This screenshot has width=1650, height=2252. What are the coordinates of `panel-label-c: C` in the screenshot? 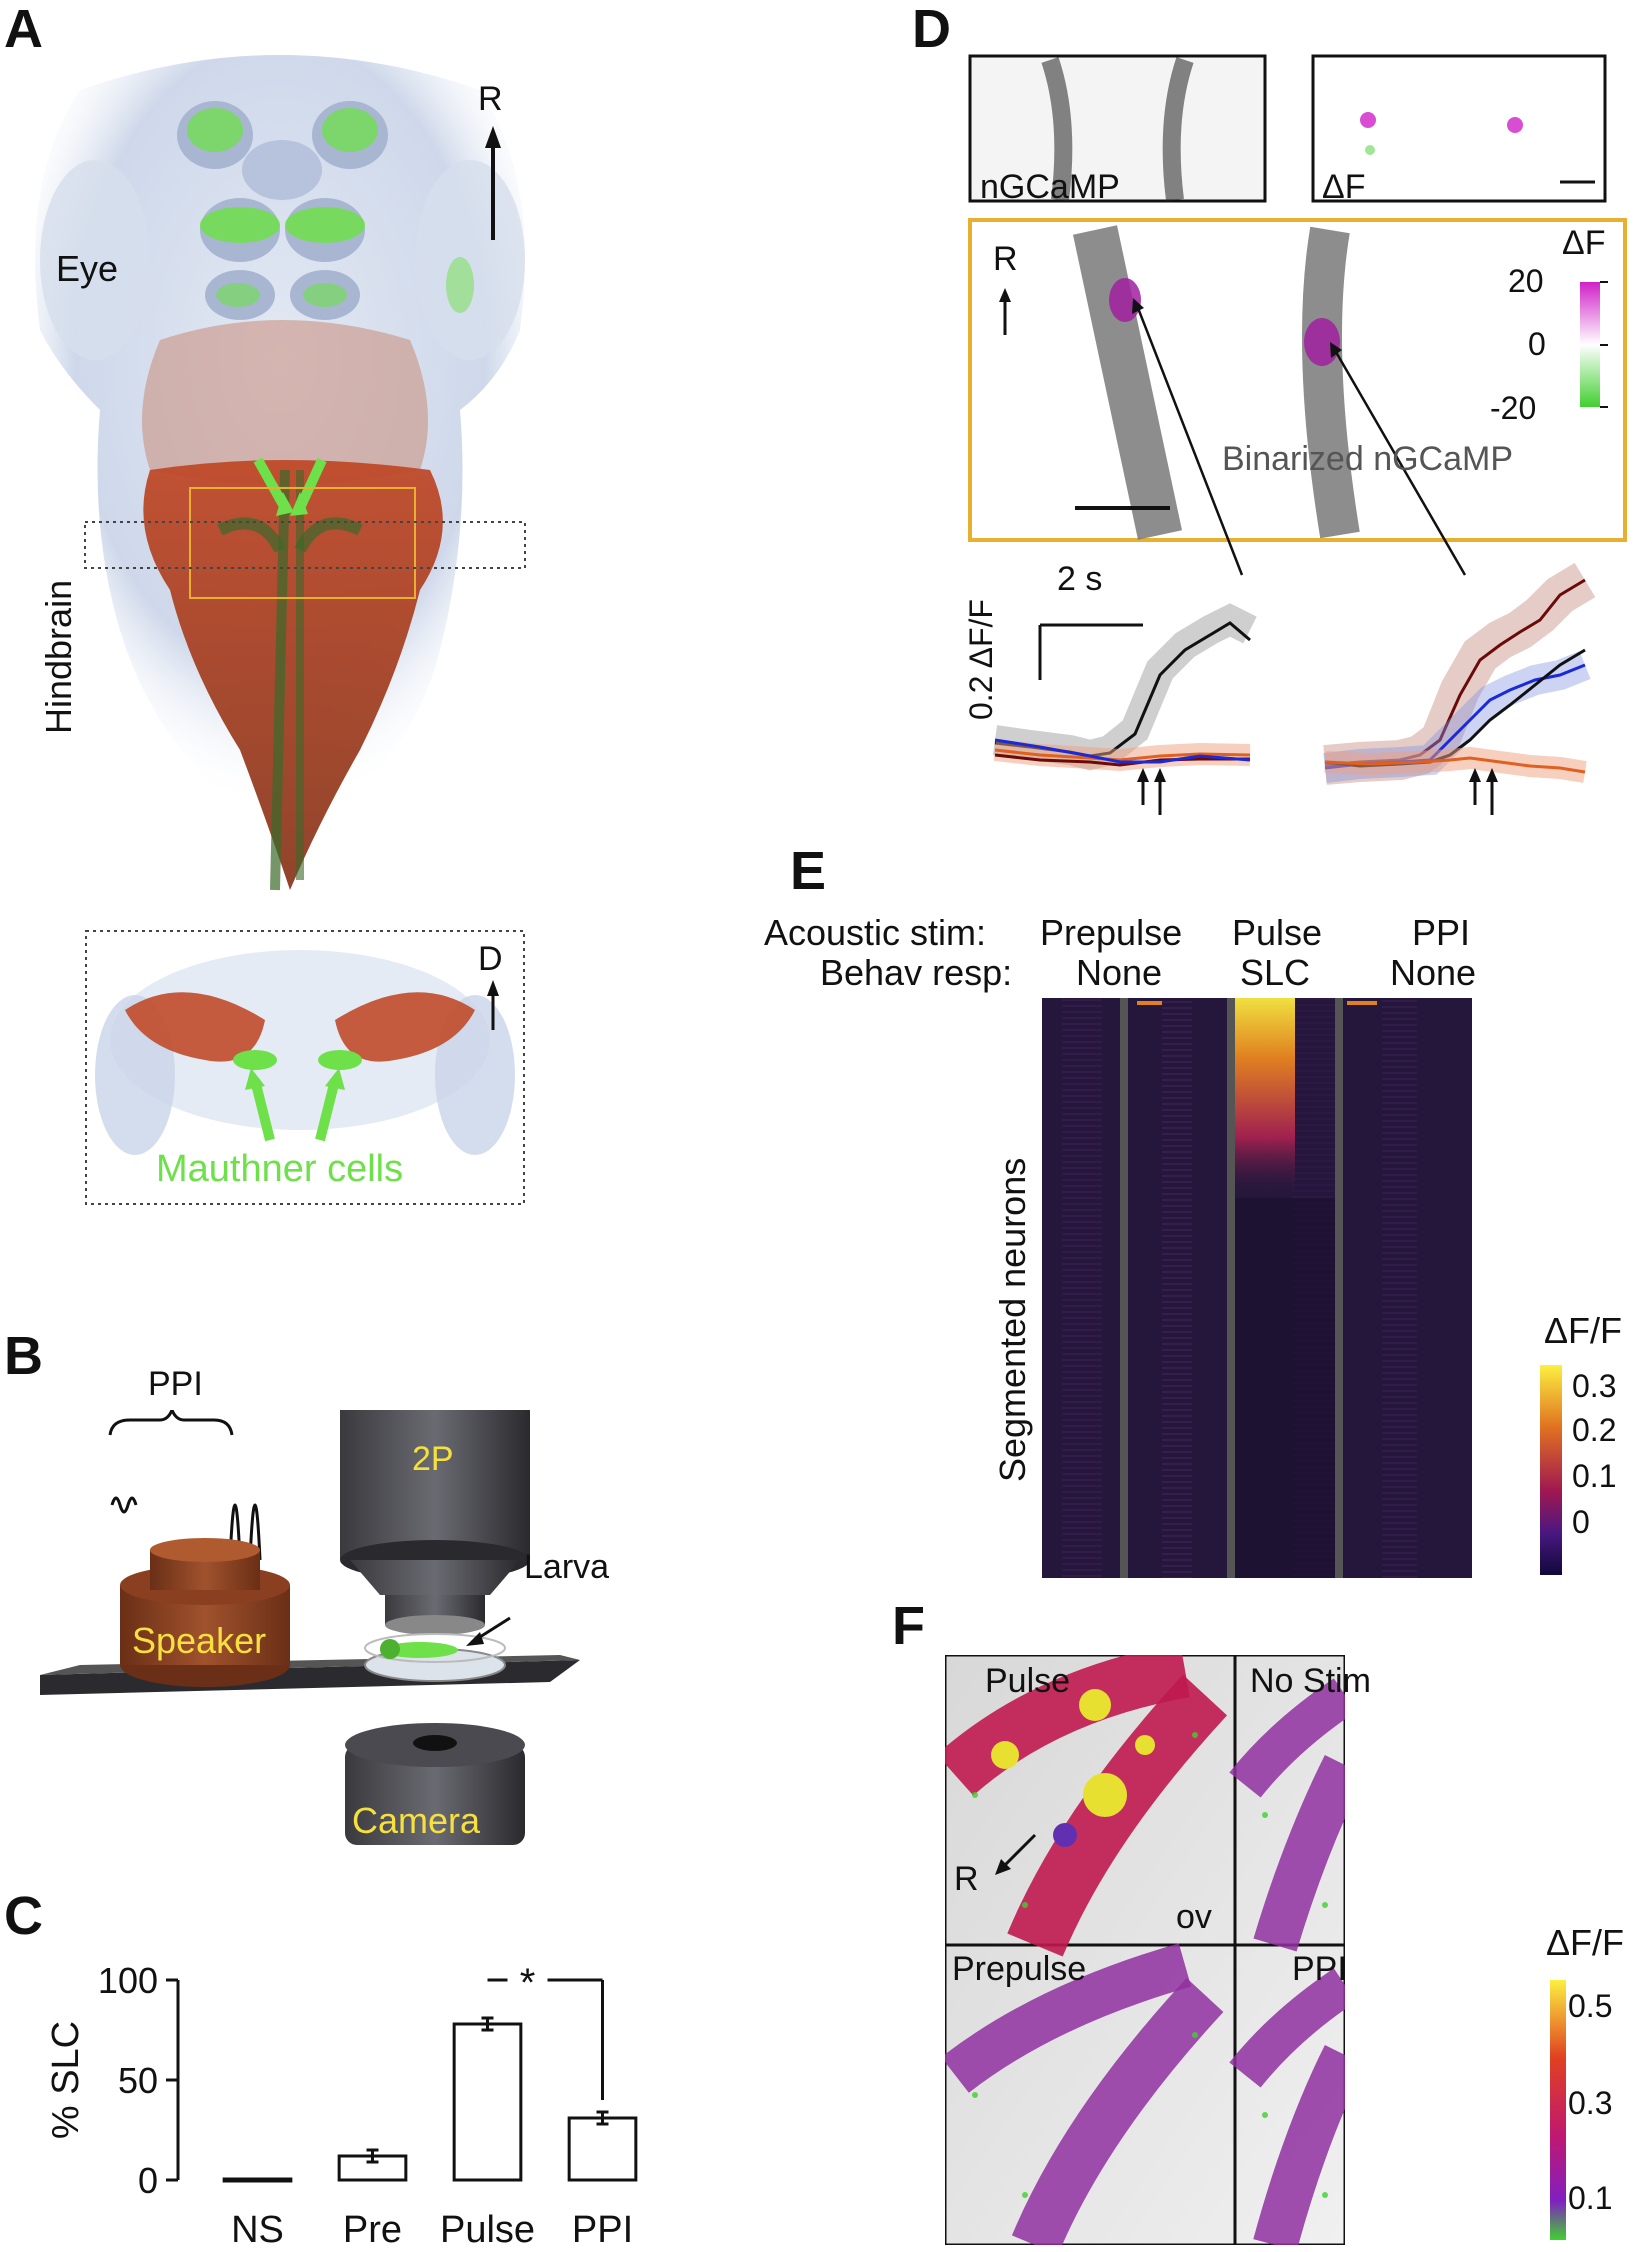 It's located at (23, 1916).